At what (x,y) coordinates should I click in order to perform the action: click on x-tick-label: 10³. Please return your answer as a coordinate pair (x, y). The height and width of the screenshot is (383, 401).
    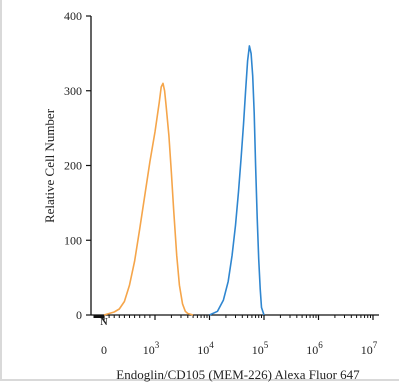
    Looking at the image, I should click on (151, 348).